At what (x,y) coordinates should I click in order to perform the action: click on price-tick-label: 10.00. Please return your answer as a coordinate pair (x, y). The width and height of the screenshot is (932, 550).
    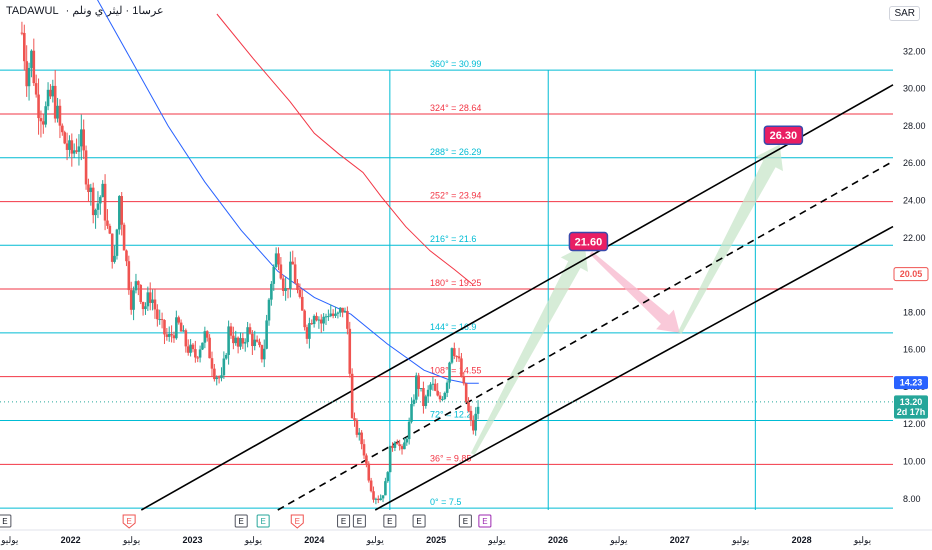
    Looking at the image, I should click on (914, 462).